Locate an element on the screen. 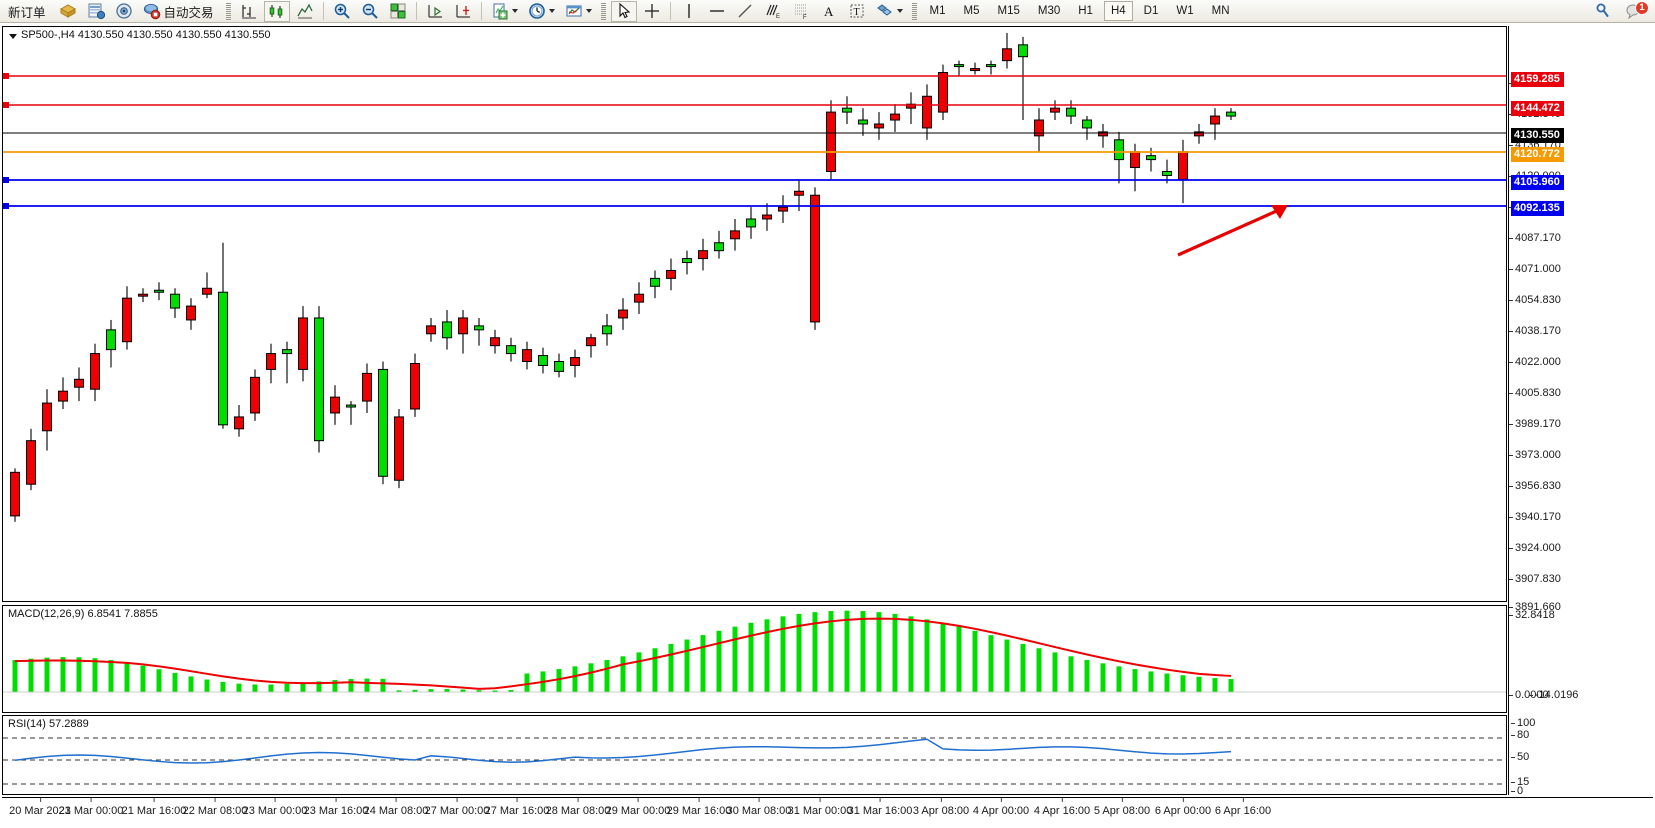 Image resolution: width=1655 pixels, height=828 pixels. crosshair-icon is located at coordinates (652, 11).